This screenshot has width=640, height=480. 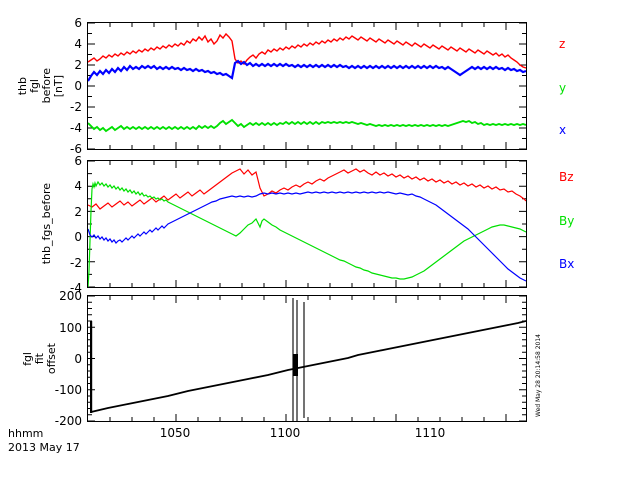 What do you see at coordinates (78, 65) in the screenshot?
I see `panel1-ytick-2: 2` at bounding box center [78, 65].